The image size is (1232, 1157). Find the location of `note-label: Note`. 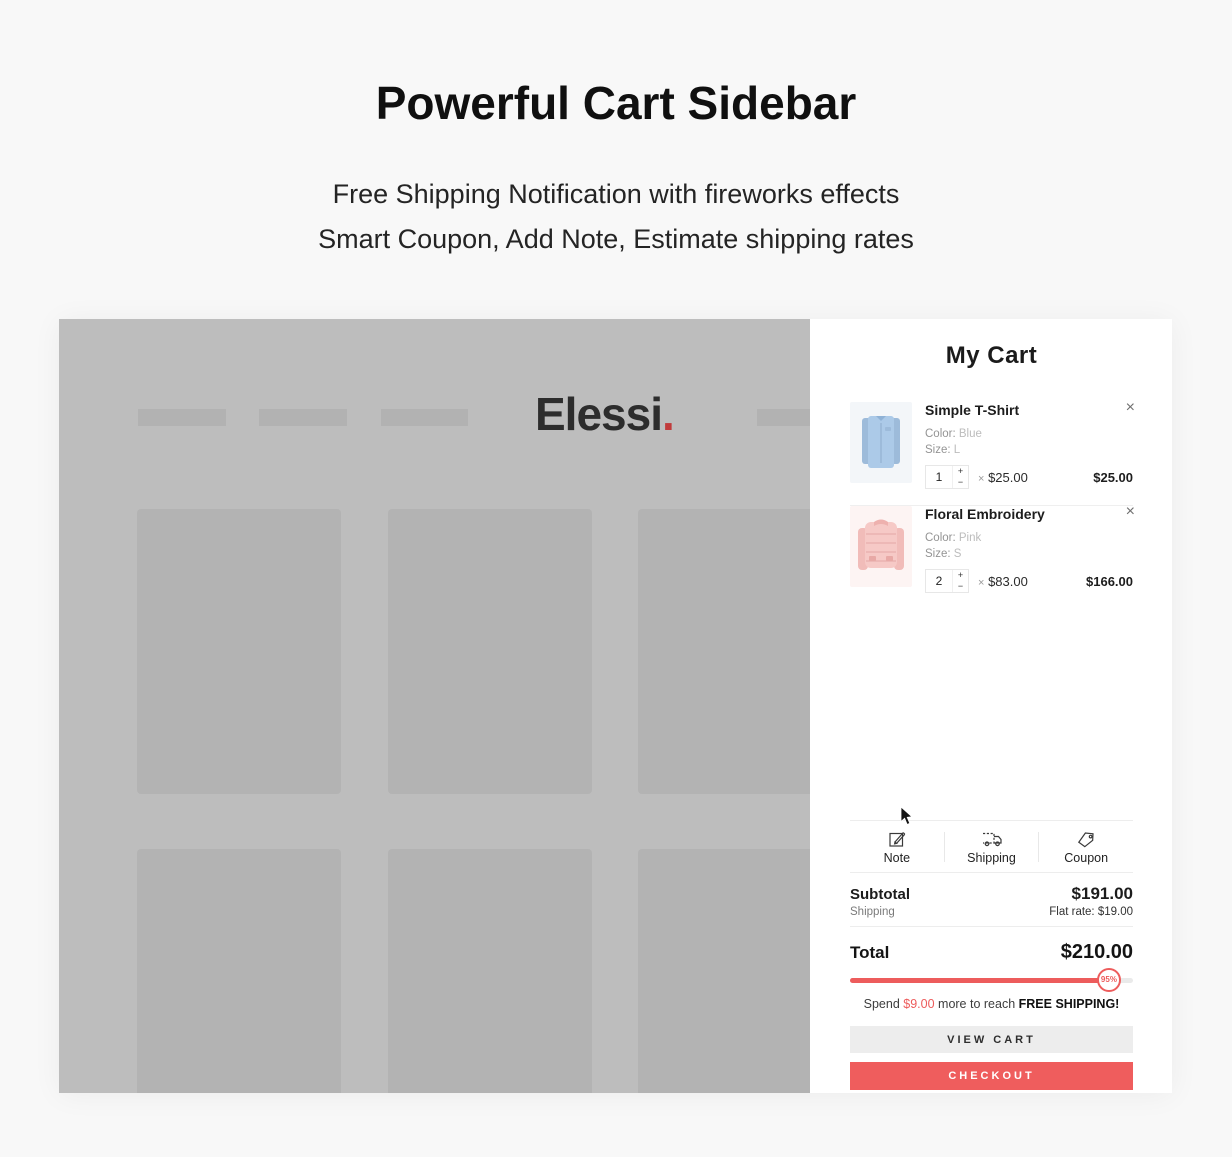

note-label: Note is located at coordinates (897, 858).